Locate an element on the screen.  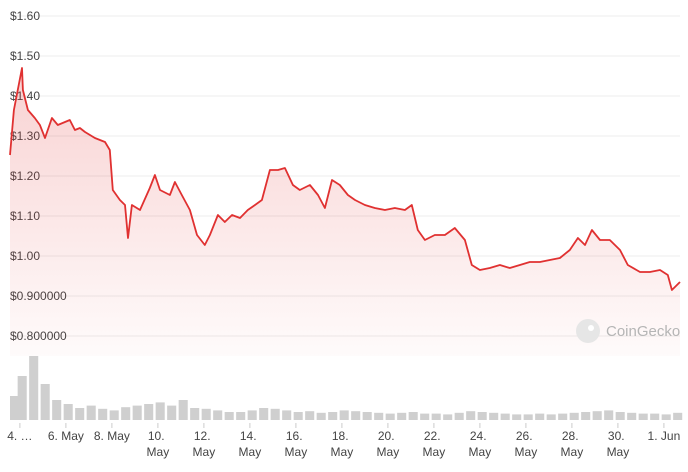
x-tick-label: 16. May is located at coordinates (296, 444).